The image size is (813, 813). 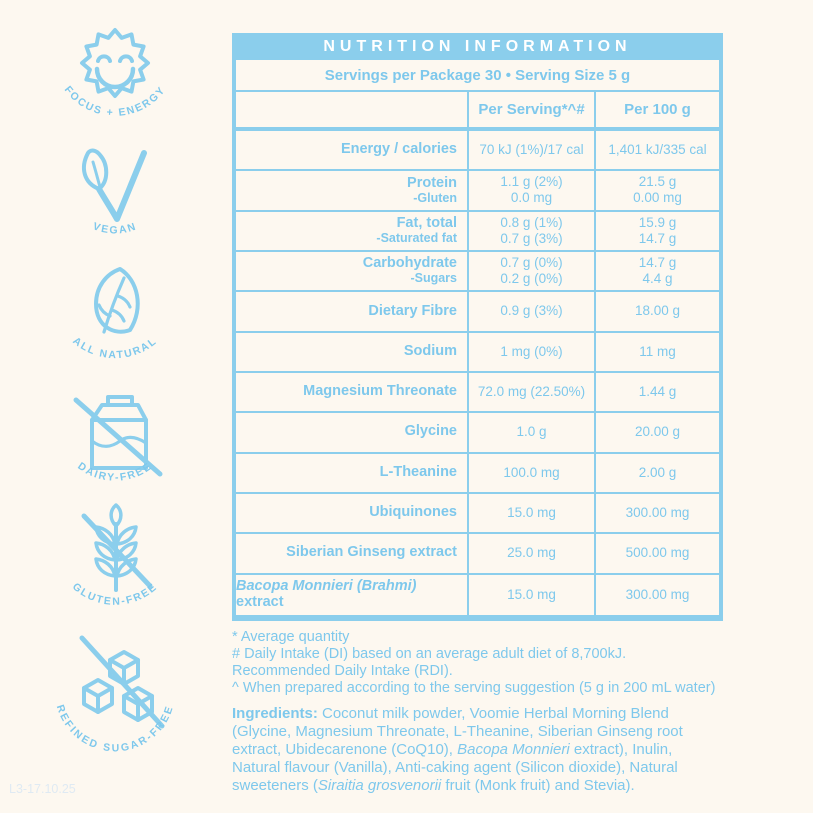 What do you see at coordinates (398, 149) in the screenshot?
I see `row-label: Energy / calories` at bounding box center [398, 149].